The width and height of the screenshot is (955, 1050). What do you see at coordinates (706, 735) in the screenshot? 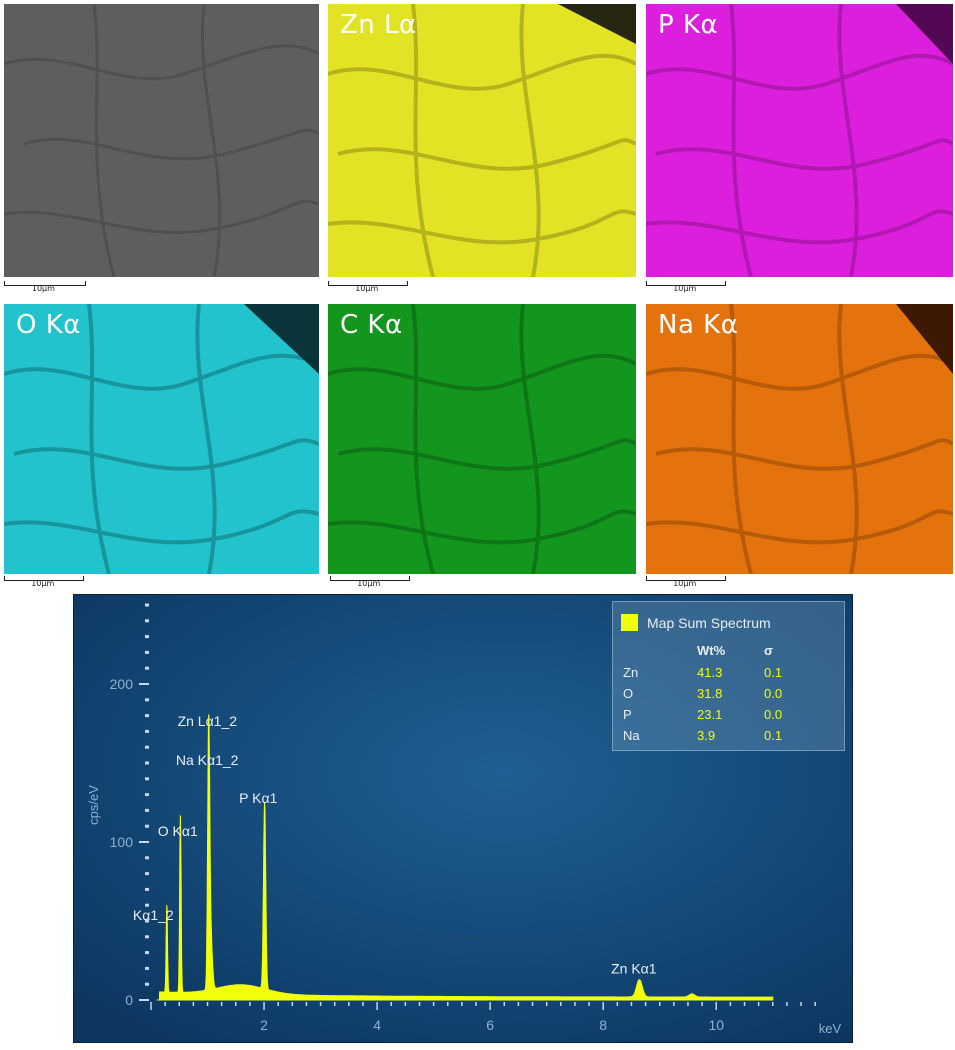
I see `legend-row-wt: 3.9` at bounding box center [706, 735].